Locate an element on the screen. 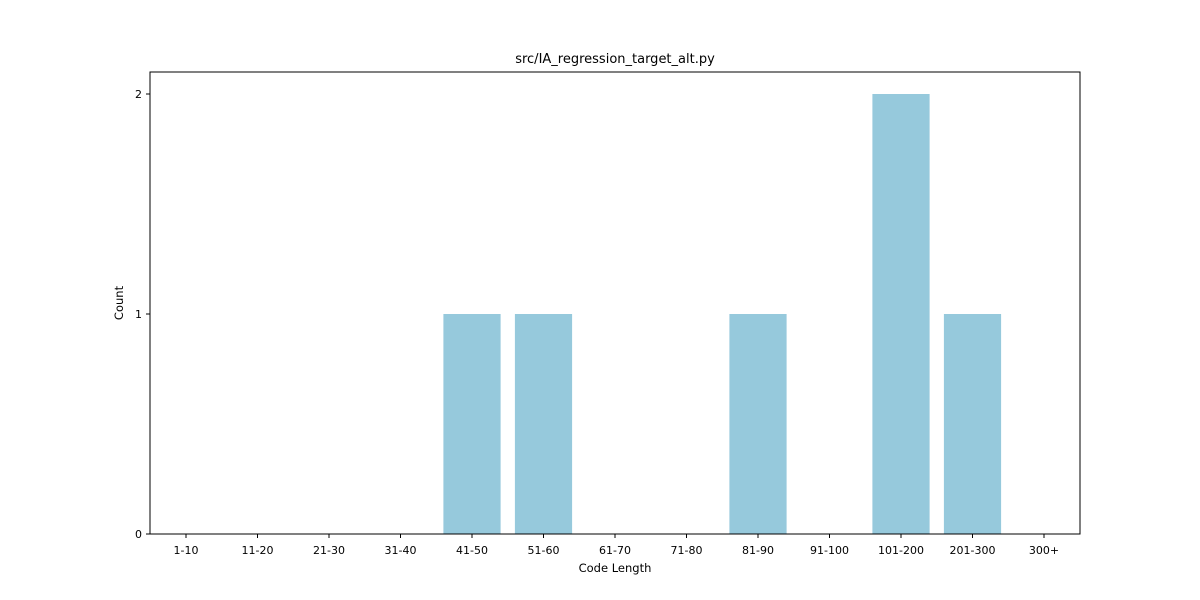 This screenshot has height=600, width=1200. x-tick-label: 300+ is located at coordinates (1044, 550).